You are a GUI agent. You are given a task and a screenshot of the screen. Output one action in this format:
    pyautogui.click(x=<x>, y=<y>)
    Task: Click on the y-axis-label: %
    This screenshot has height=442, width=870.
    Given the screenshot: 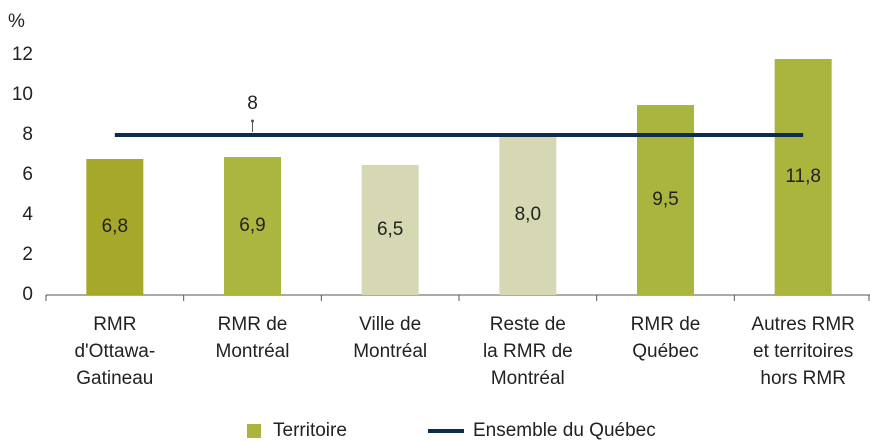 What is the action you would take?
    pyautogui.click(x=16, y=21)
    